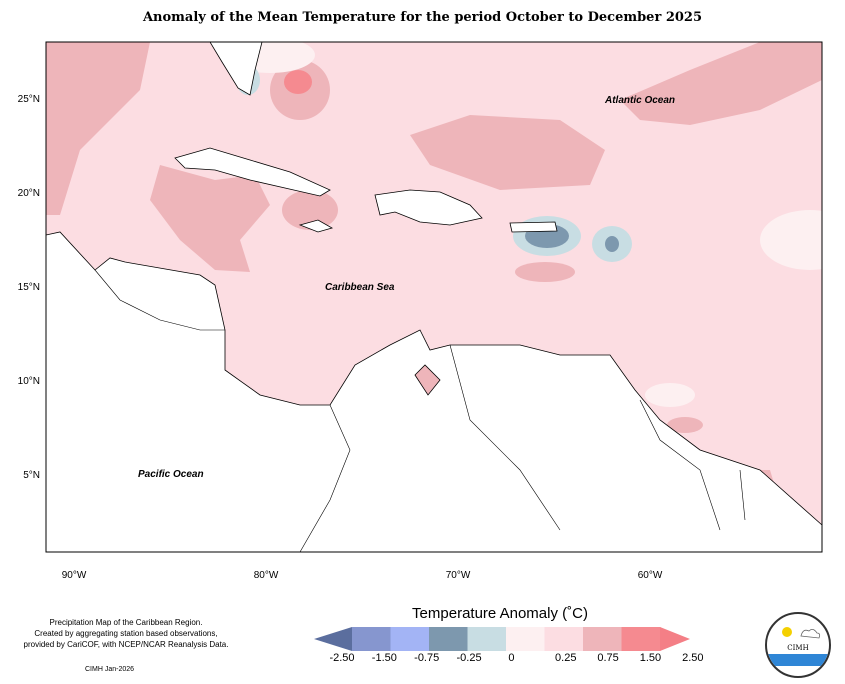 The width and height of the screenshot is (845, 684). Describe the element at coordinates (469, 658) in the screenshot. I see `legend-tick-label: -0.25` at that location.